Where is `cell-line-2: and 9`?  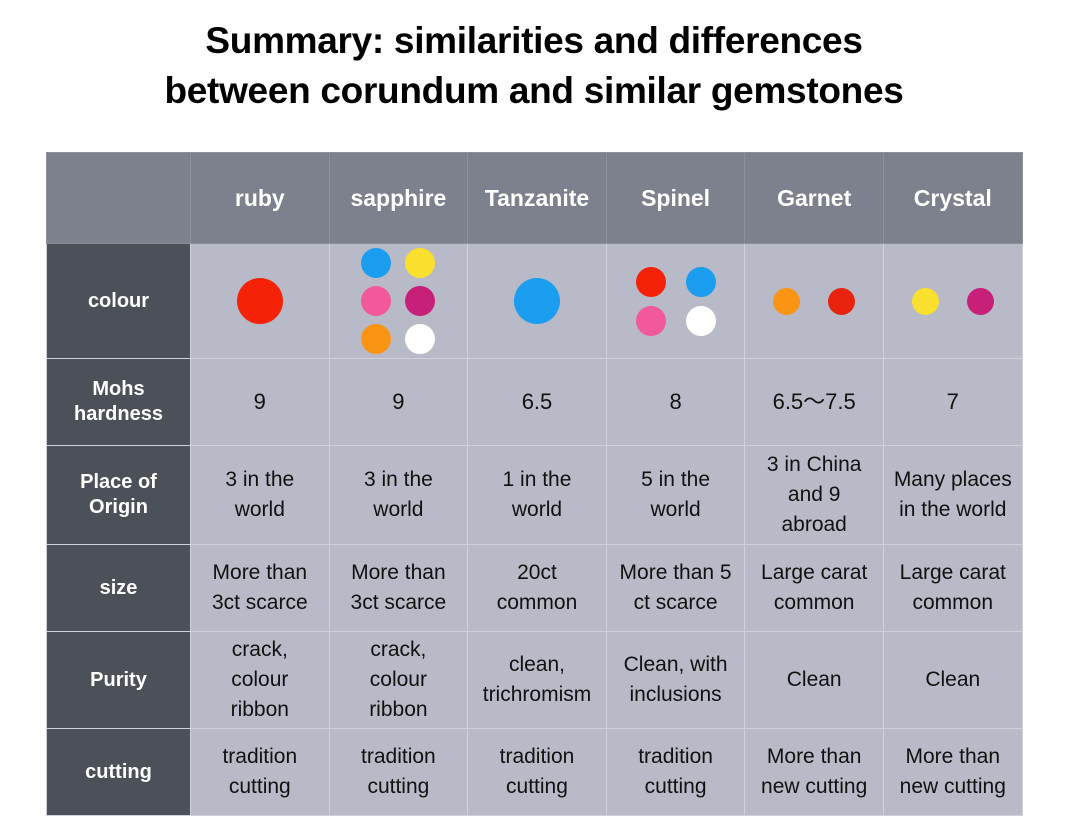
cell-line-2: and 9 is located at coordinates (814, 494).